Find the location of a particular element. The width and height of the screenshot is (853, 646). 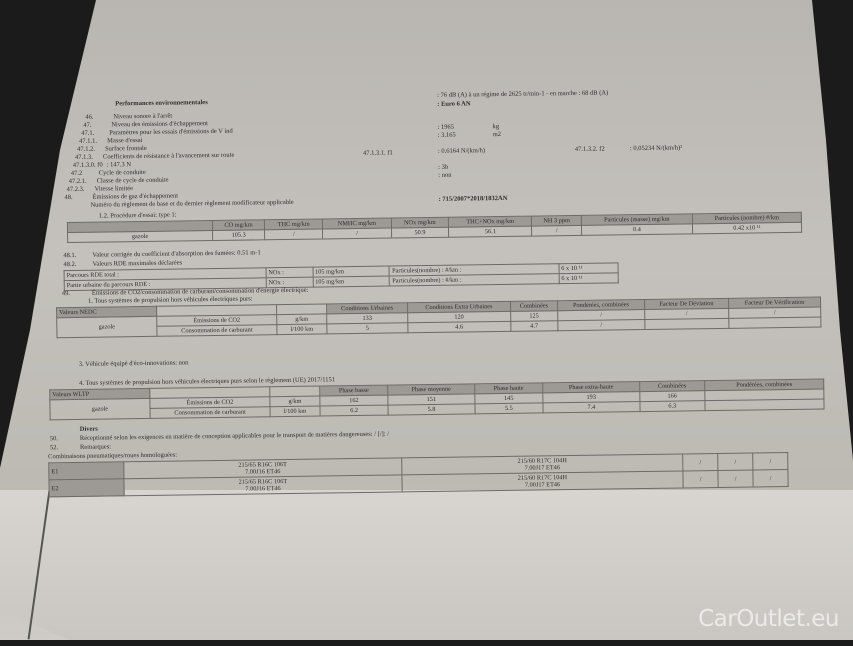

procedure-label: 1.2. Procédure d'essai: type 1: is located at coordinates (137, 215).